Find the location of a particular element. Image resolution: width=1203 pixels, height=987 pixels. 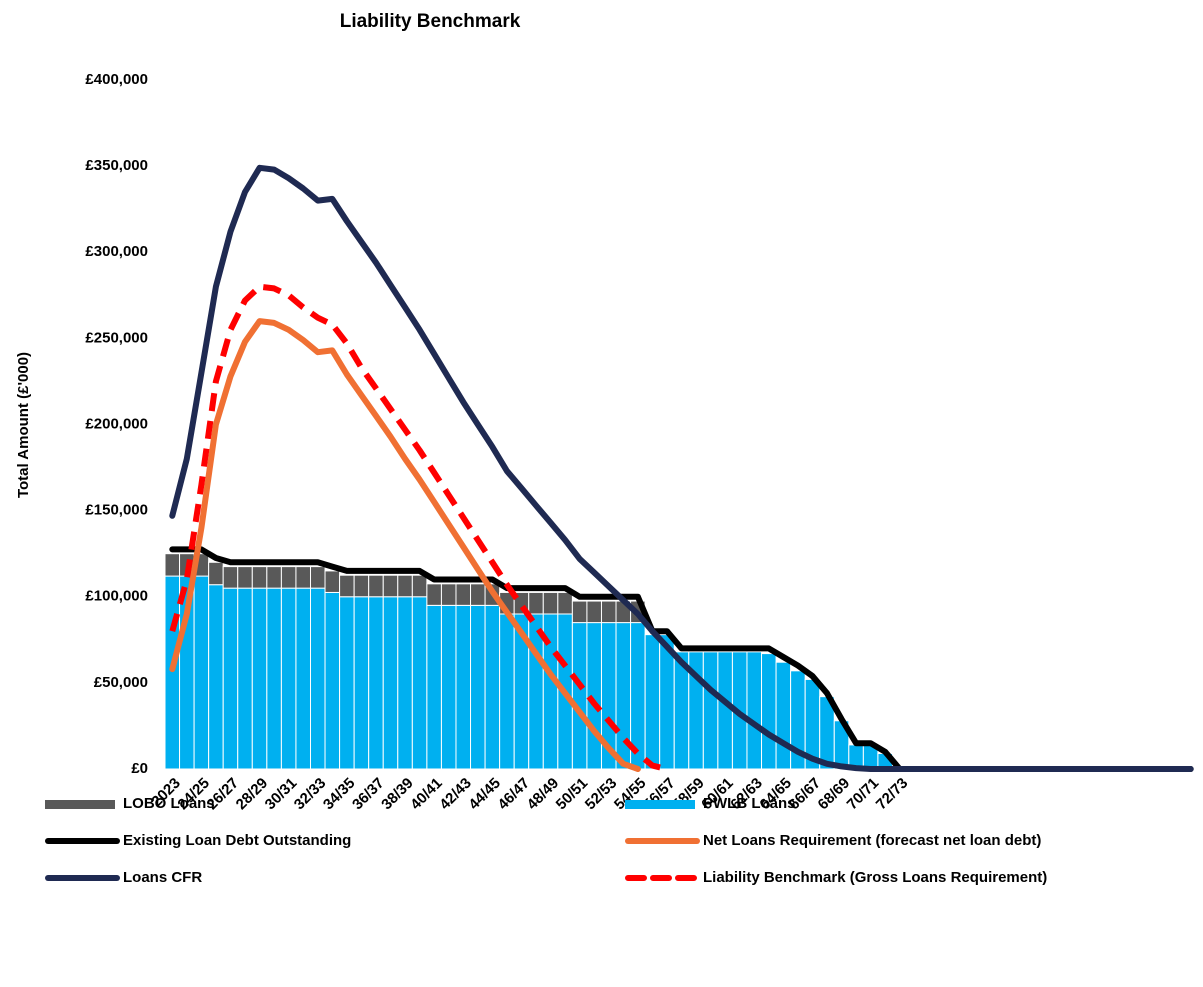

x-tick-label: 72/73 is located at coordinates (892, 794).